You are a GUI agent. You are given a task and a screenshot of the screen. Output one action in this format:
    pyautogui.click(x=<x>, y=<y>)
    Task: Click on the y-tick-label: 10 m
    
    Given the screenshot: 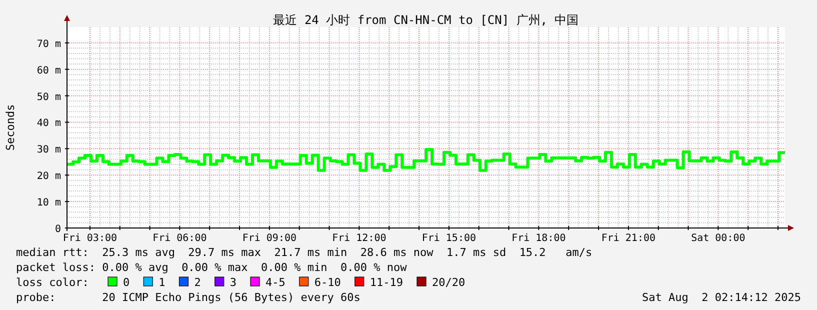 What is the action you would take?
    pyautogui.click(x=48, y=203)
    